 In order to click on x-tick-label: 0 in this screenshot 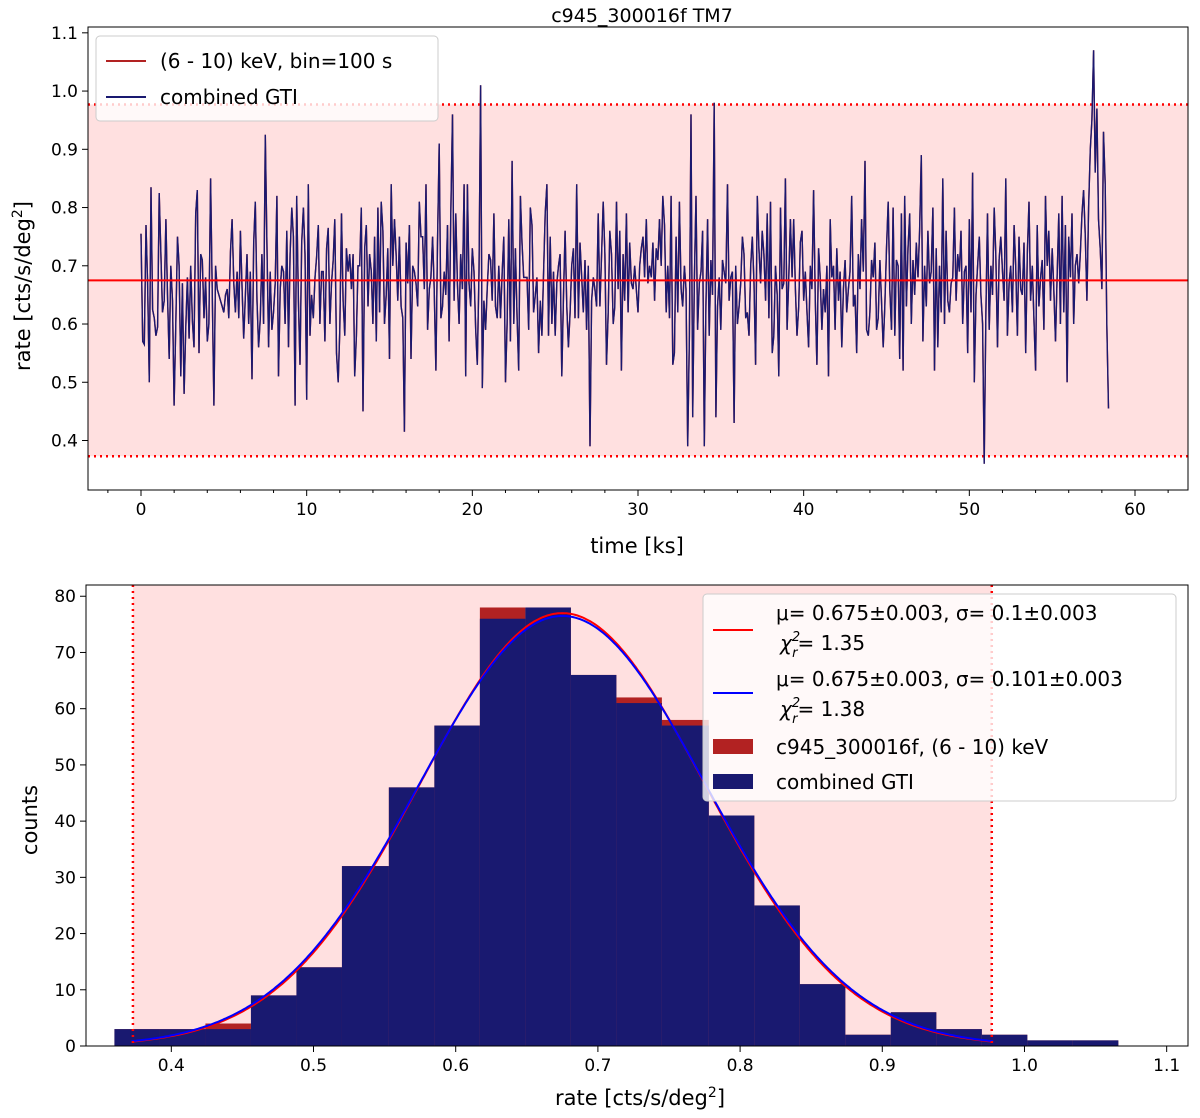, I will do `click(141, 510)`.